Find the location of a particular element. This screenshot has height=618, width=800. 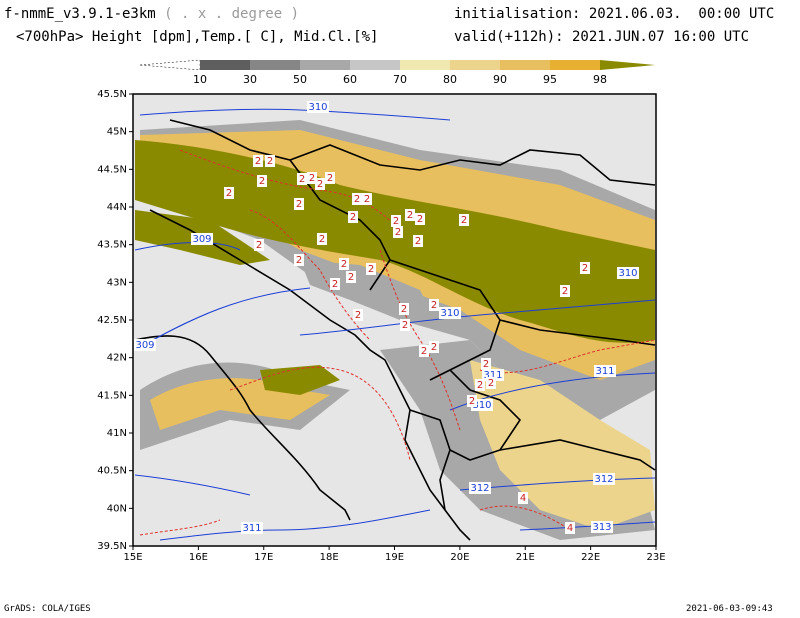

lon-tick-label: 16E is located at coordinates (198, 556).